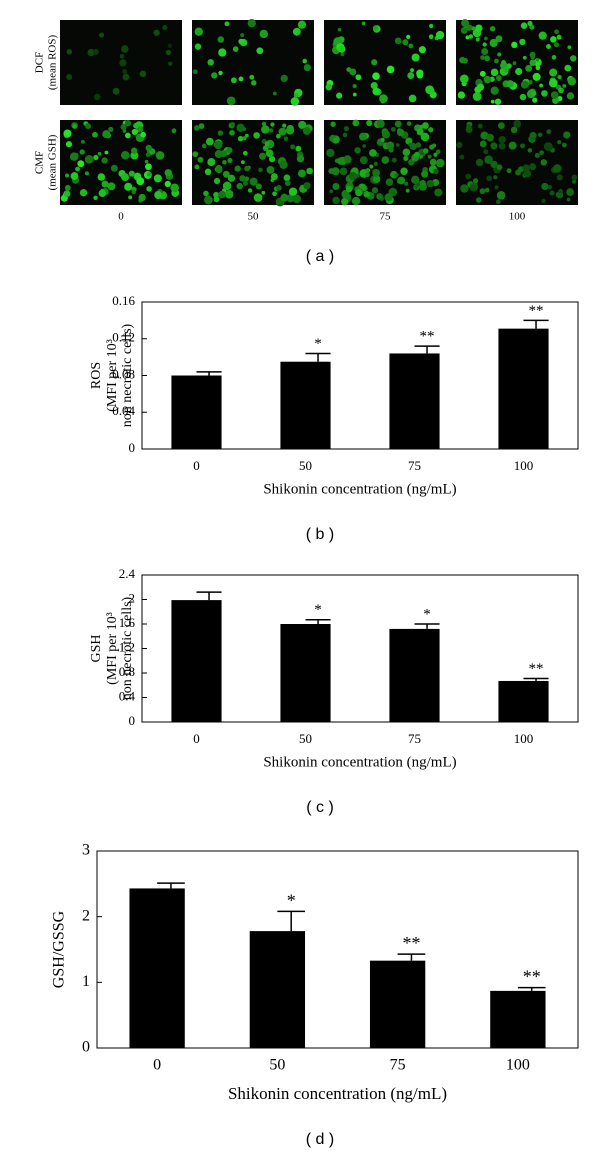 This screenshot has height=1158, width=600. What do you see at coordinates (40, 162) in the screenshot?
I see `row-label: CMF` at bounding box center [40, 162].